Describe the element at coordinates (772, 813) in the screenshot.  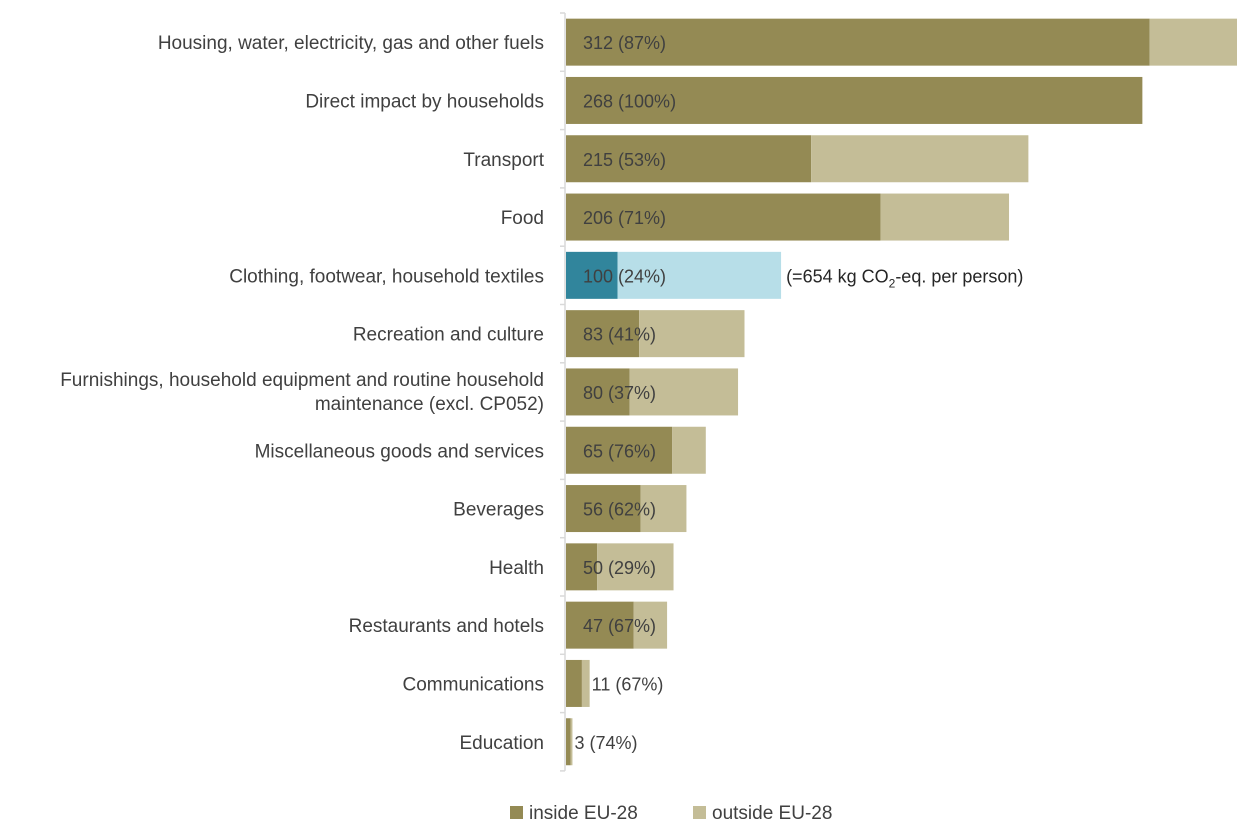
I see `legend-label: outside EU-28` at that location.